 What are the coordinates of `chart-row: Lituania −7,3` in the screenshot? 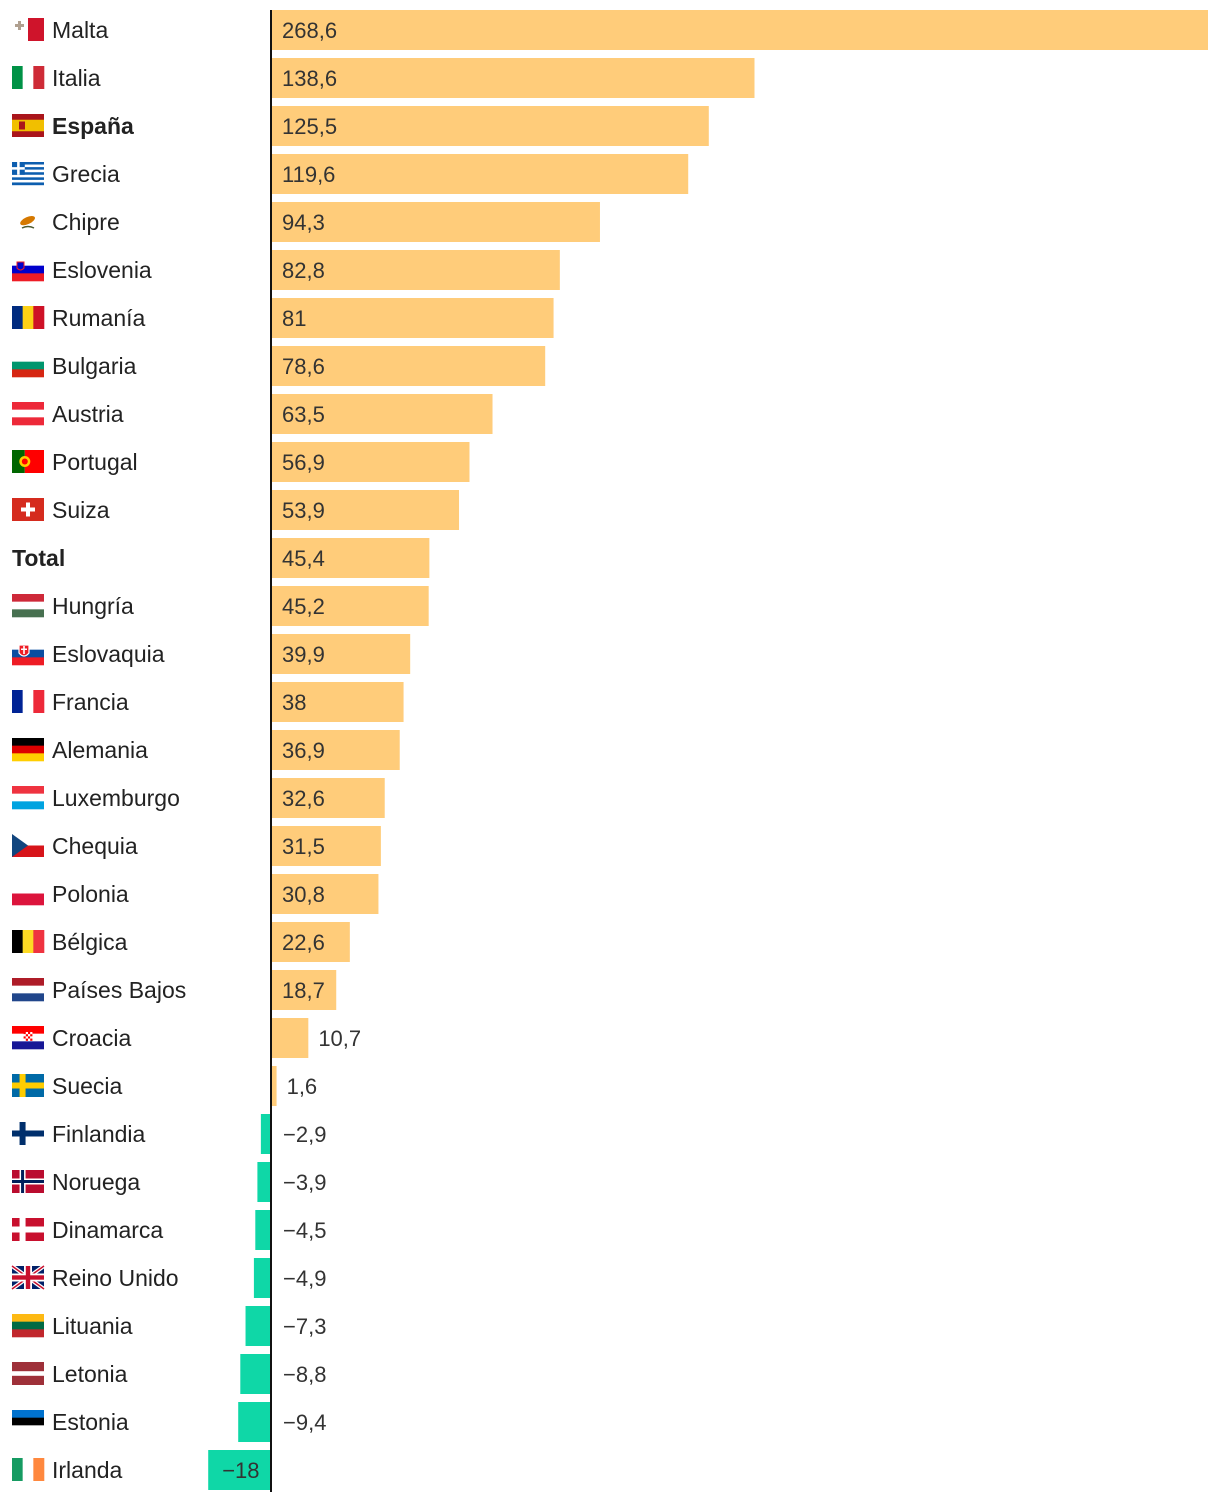 It's located at (169, 1326).